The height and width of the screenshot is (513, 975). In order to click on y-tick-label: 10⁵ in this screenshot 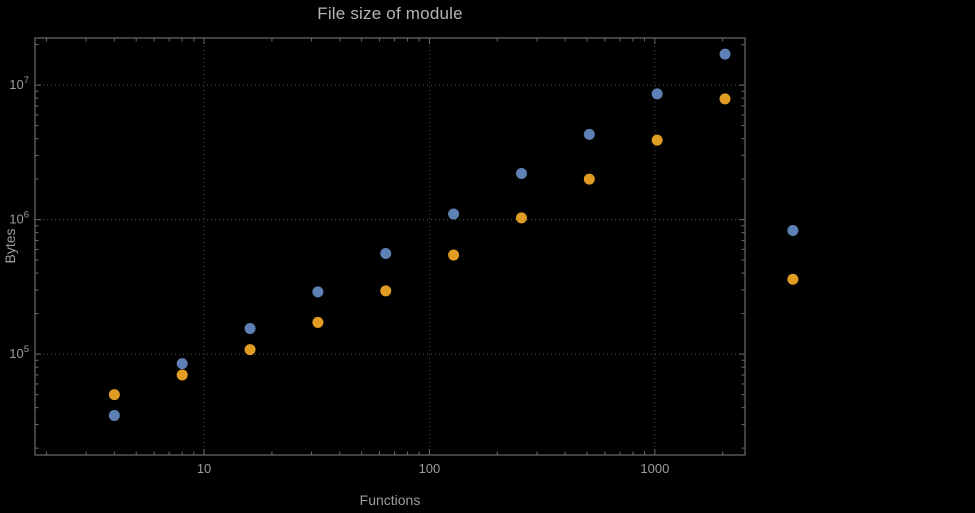, I will do `click(19, 352)`.